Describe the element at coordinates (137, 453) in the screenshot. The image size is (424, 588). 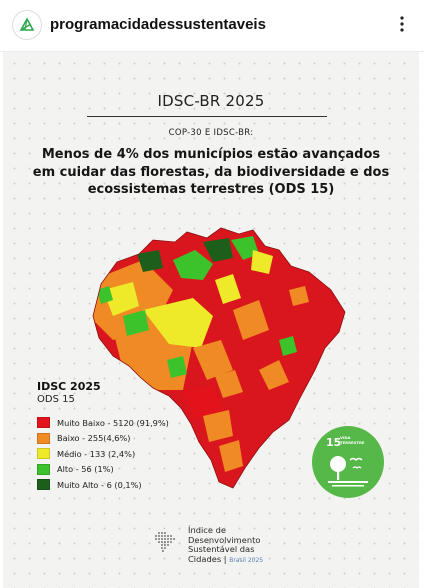
I see `legend-item-medio: Médio - 133 (2,4%)` at that location.